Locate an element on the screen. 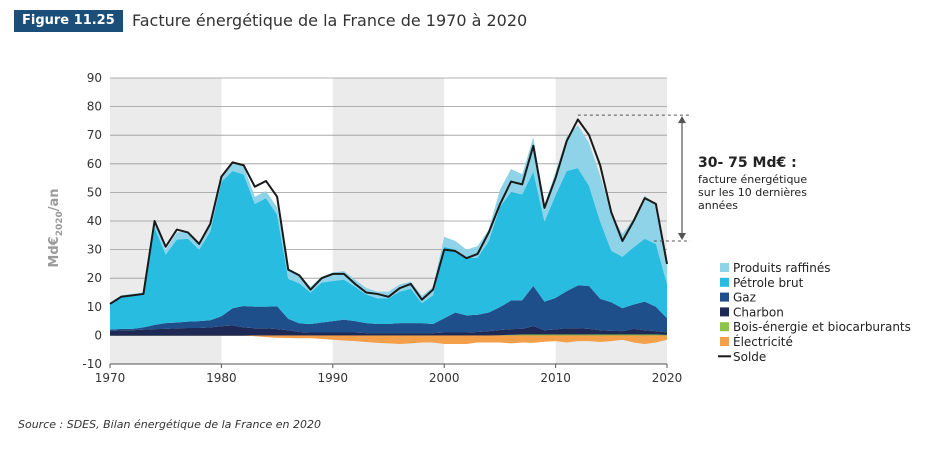 This screenshot has height=450, width=945. y-tick-label: 90 is located at coordinates (94, 78).